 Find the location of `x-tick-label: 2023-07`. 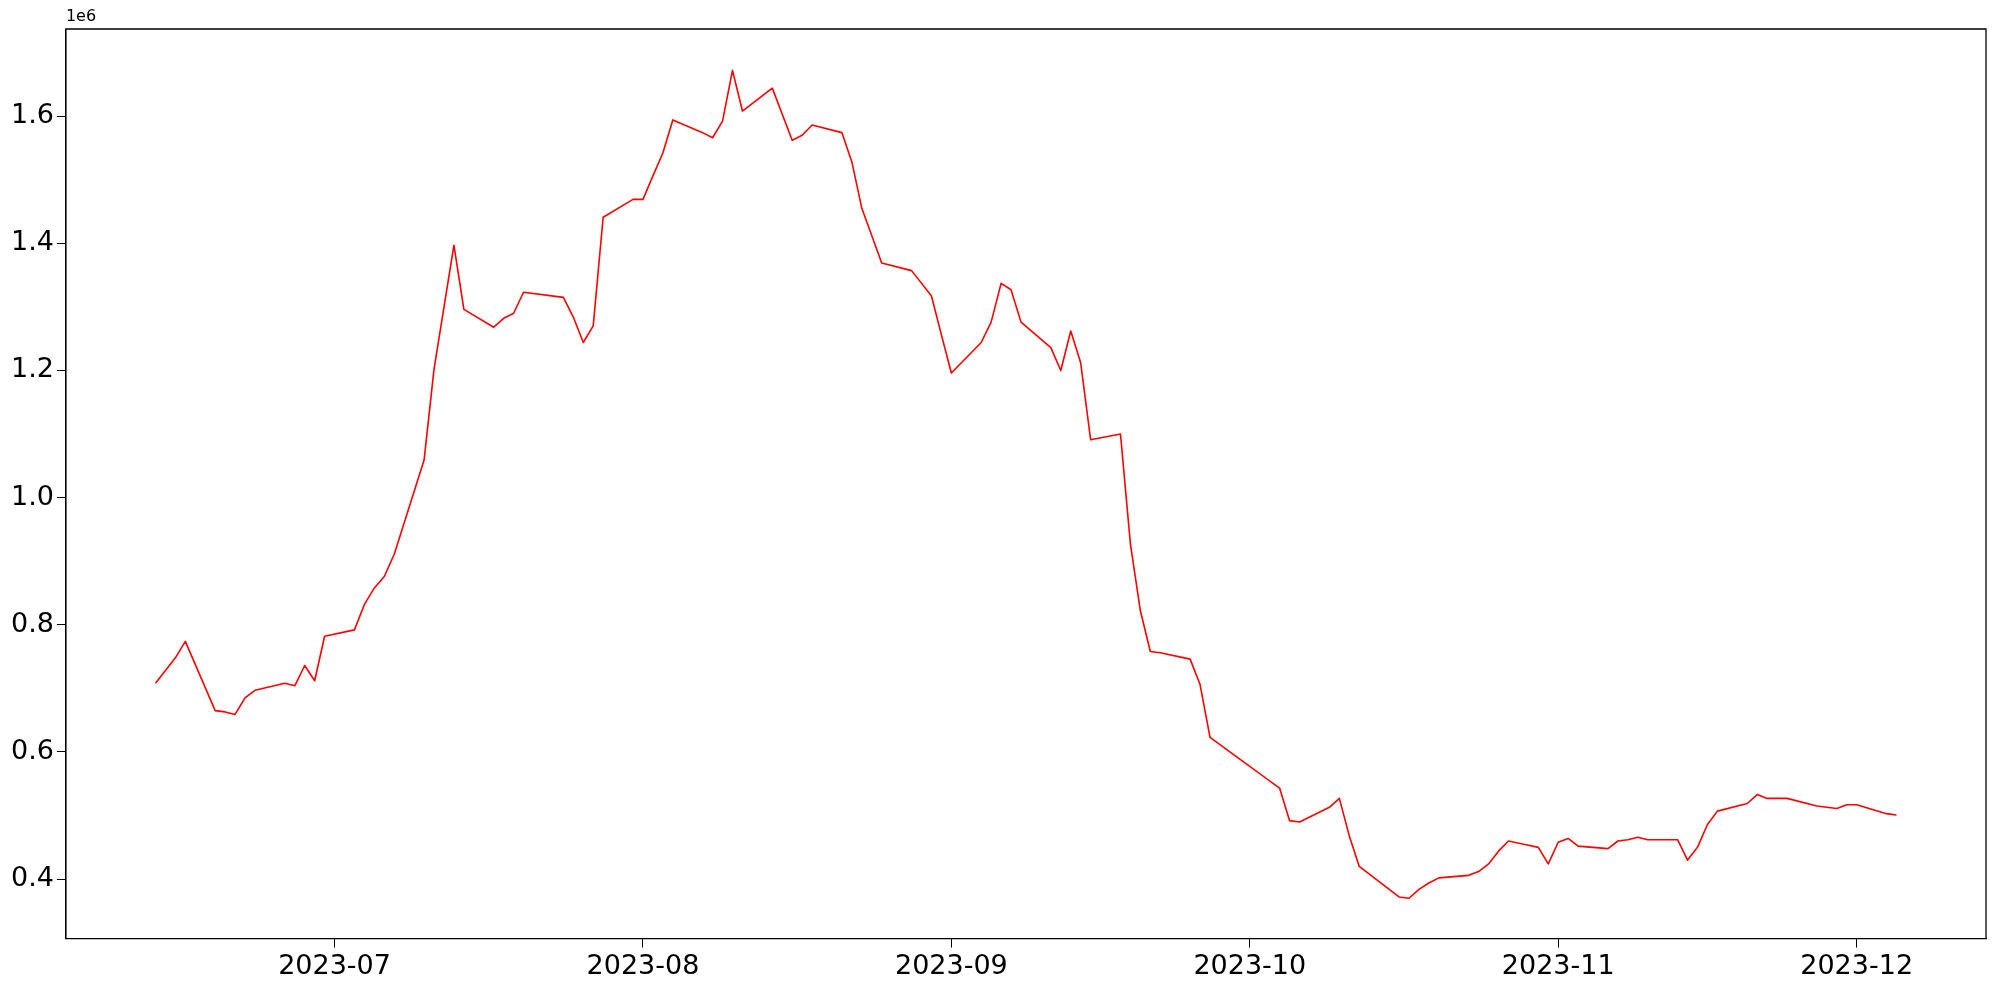

x-tick-label: 2023-07 is located at coordinates (334, 964).